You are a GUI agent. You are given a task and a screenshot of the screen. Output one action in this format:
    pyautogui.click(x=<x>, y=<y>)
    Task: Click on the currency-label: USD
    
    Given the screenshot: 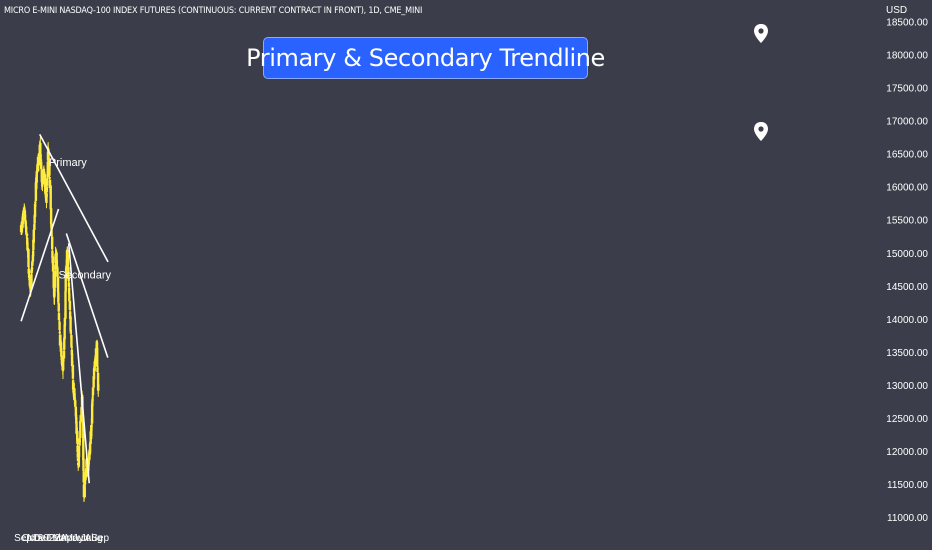 What is the action you would take?
    pyautogui.click(x=897, y=10)
    